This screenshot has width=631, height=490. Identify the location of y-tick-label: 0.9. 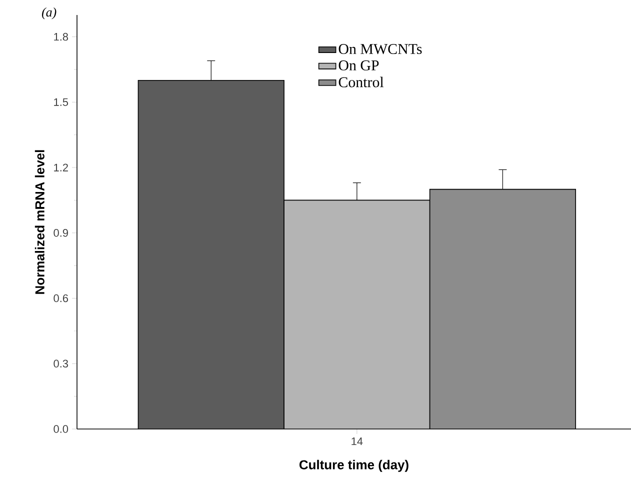
(61, 233).